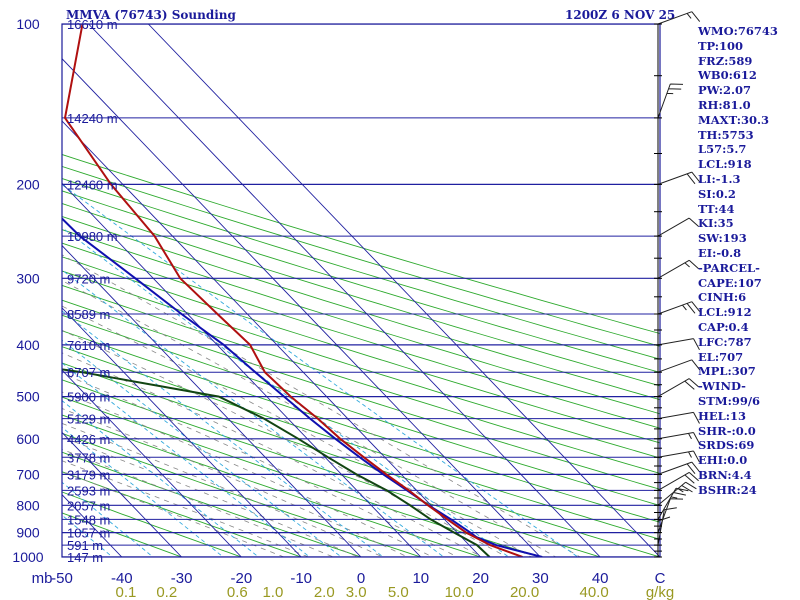  Describe the element at coordinates (88, 457) in the screenshot. I see `height-label: 3778 m` at that location.